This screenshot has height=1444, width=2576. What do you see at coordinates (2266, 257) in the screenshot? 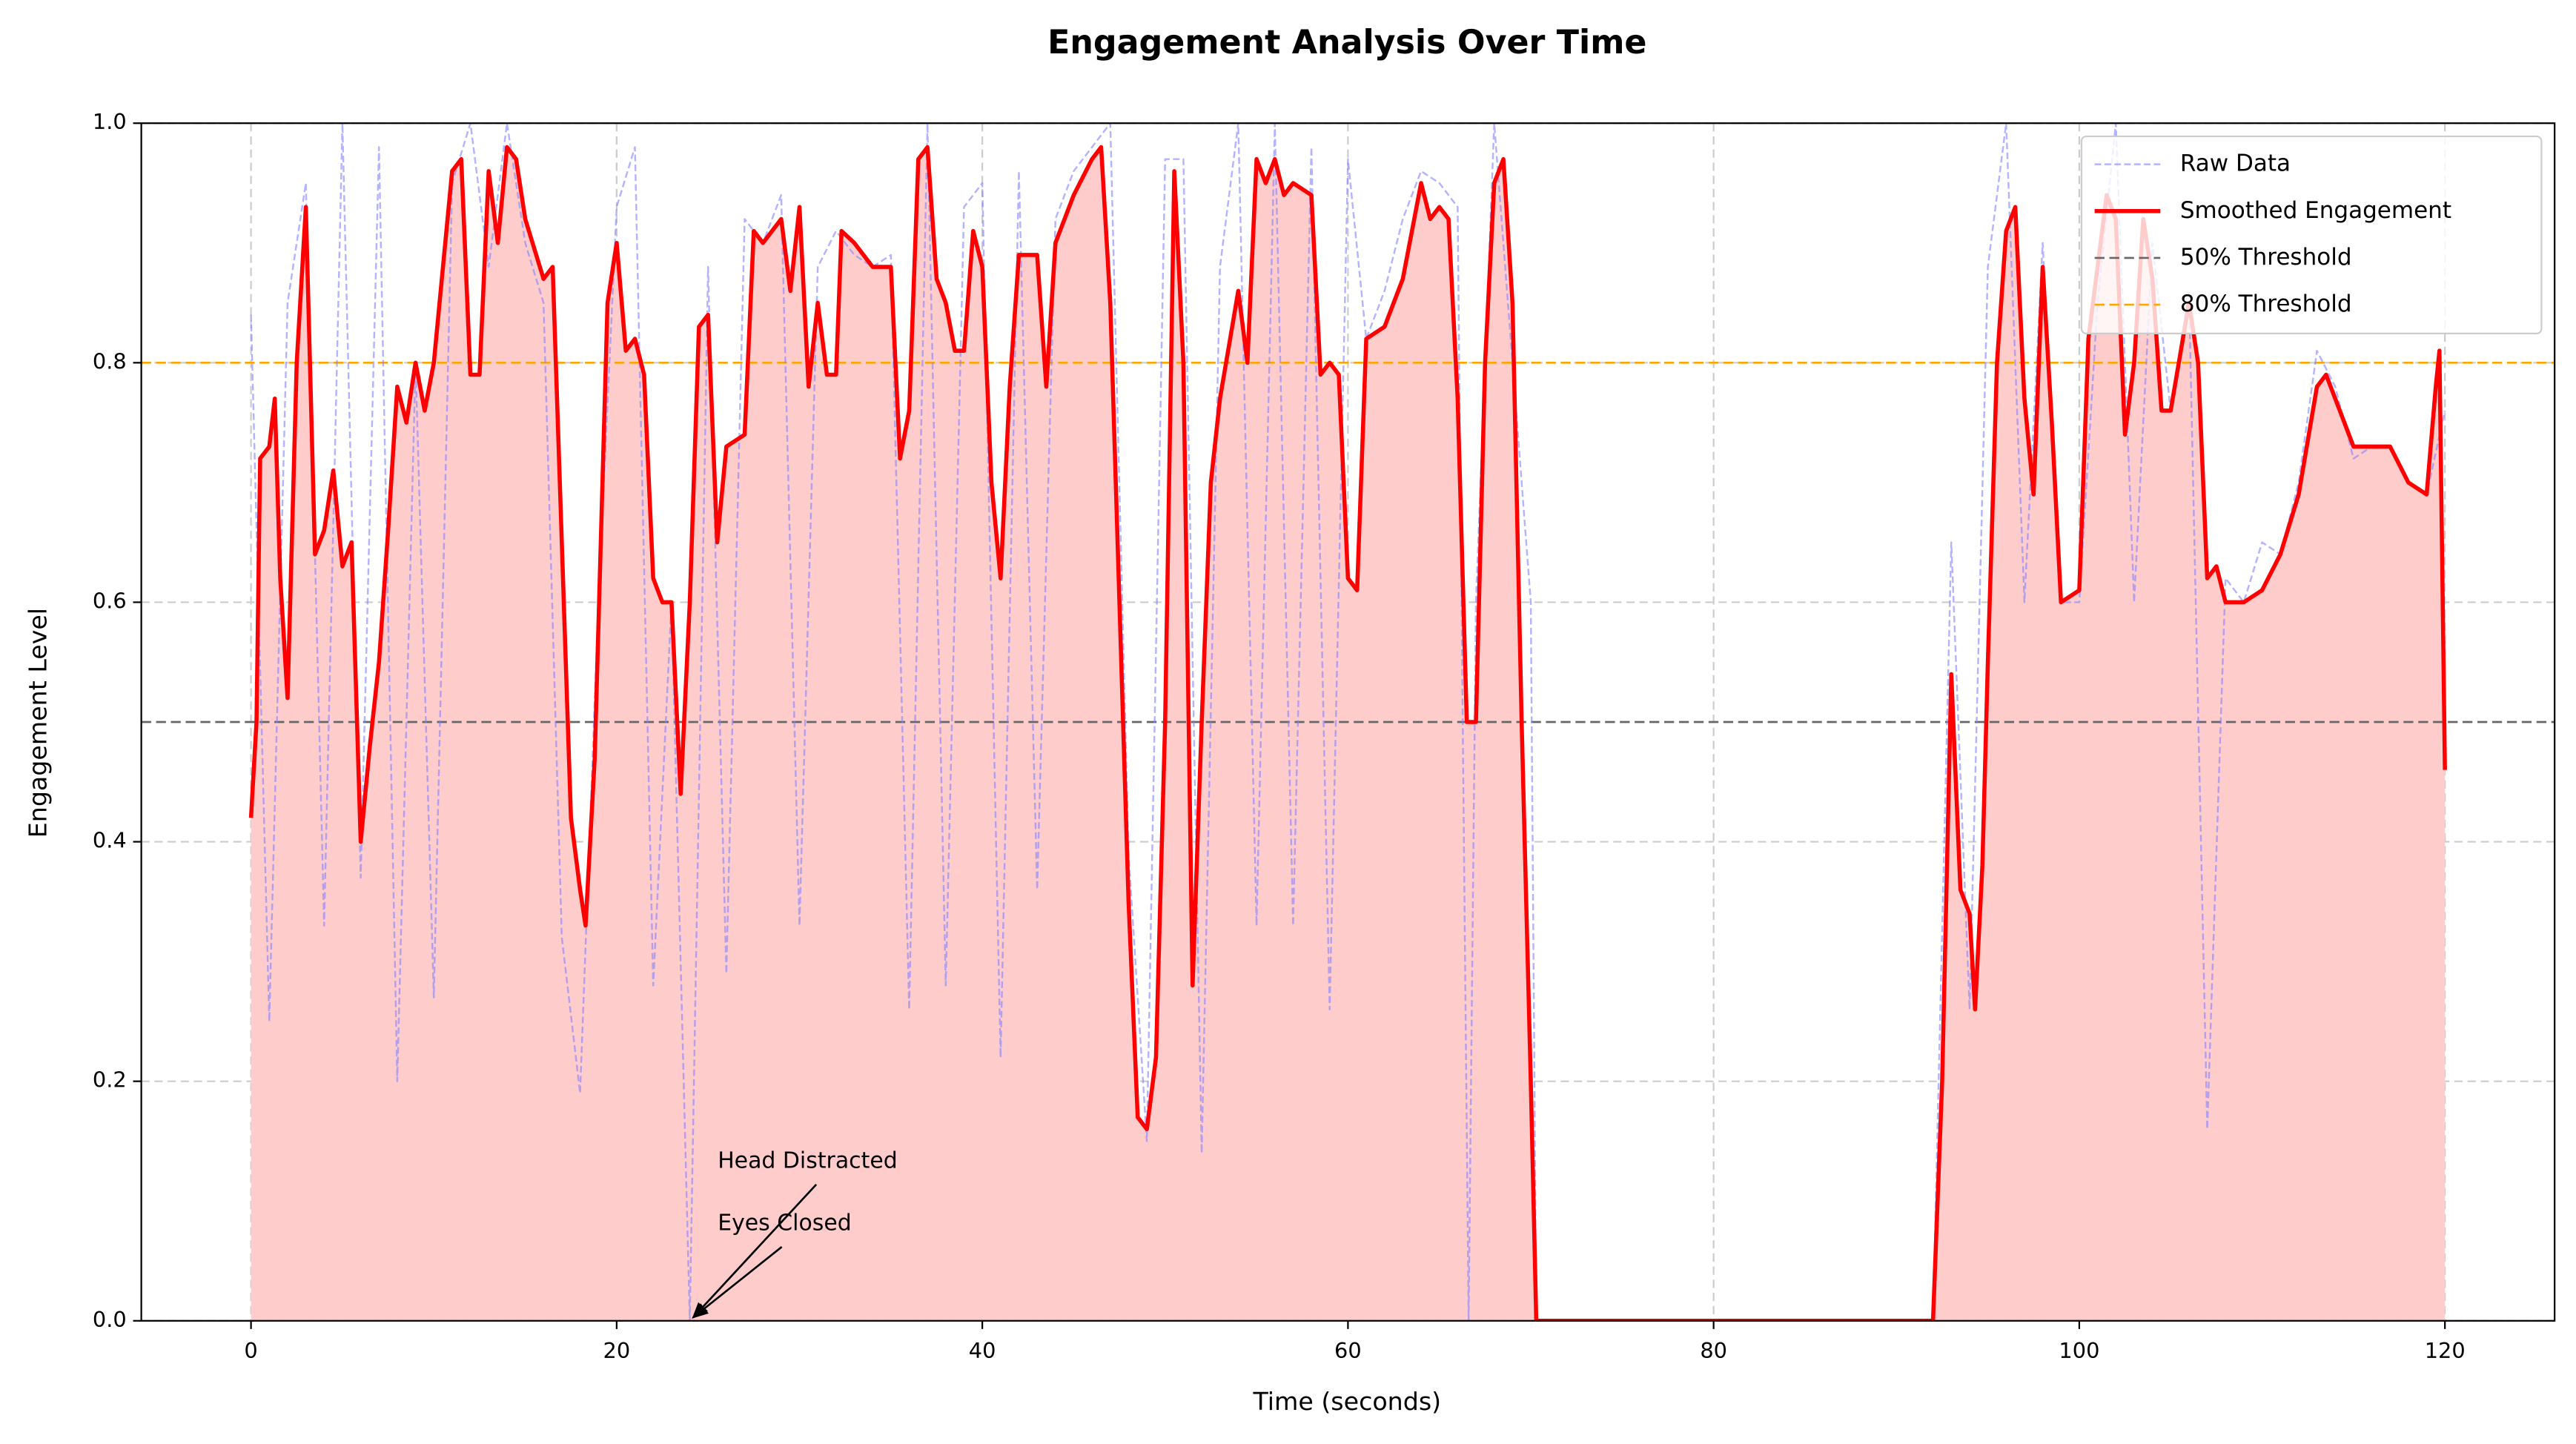
I see `legend-label: 50% Threshold` at bounding box center [2266, 257].